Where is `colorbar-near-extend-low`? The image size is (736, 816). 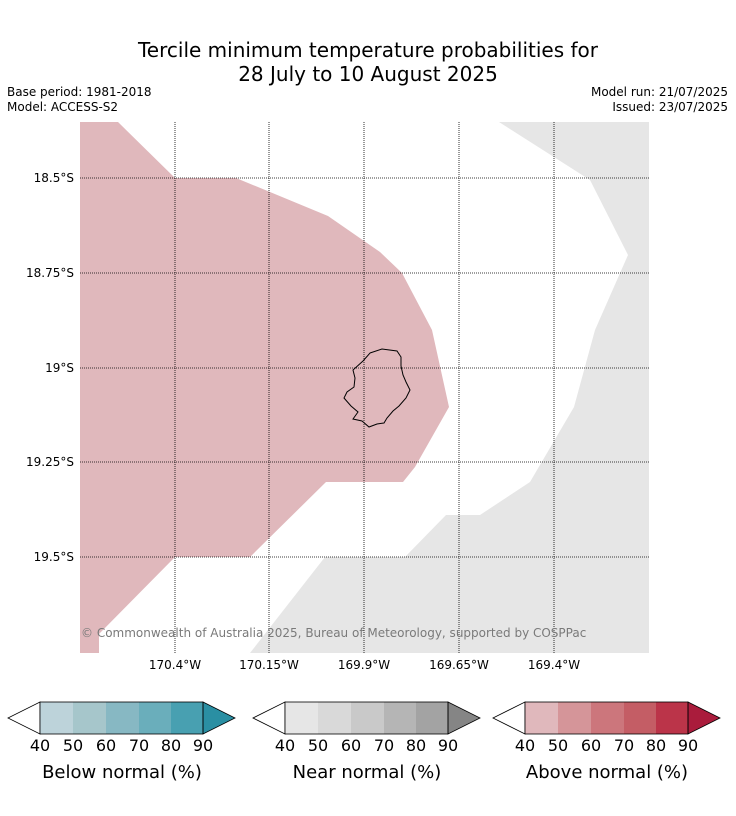 colorbar-near-extend-low is located at coordinates (269, 718).